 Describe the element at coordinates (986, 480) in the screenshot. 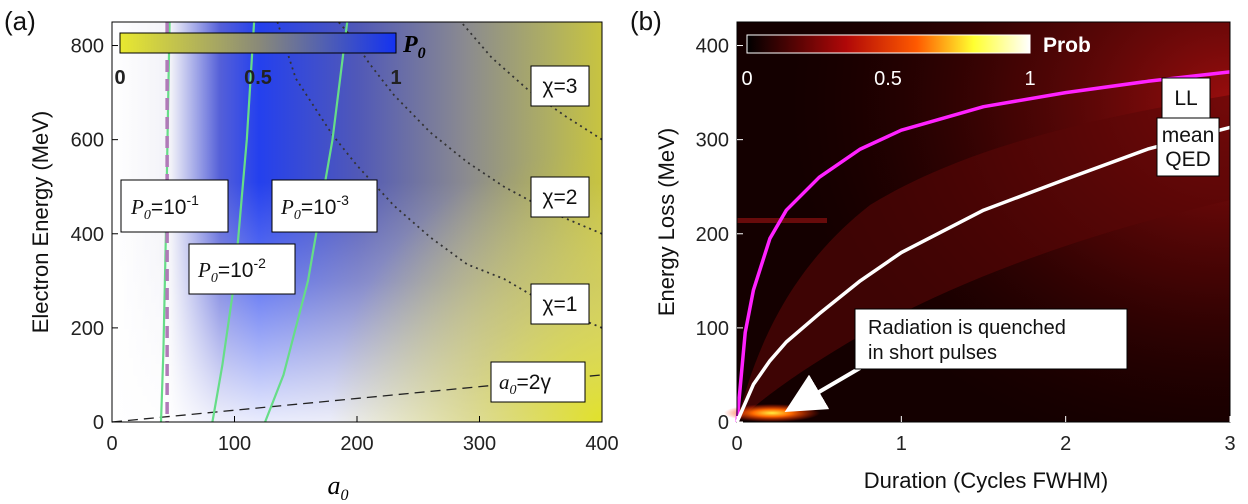

I see `panel-b-xlabel: Duration (Cycles FWHM)` at that location.